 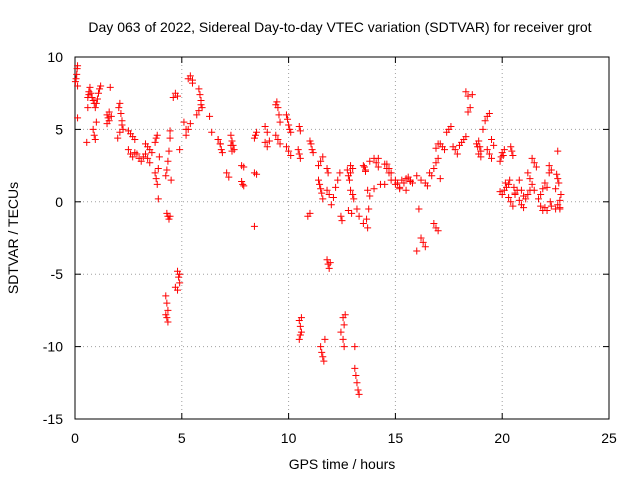 What do you see at coordinates (13, 238) in the screenshot?
I see `y-axis-label: SDTVAR / TECUs` at bounding box center [13, 238].